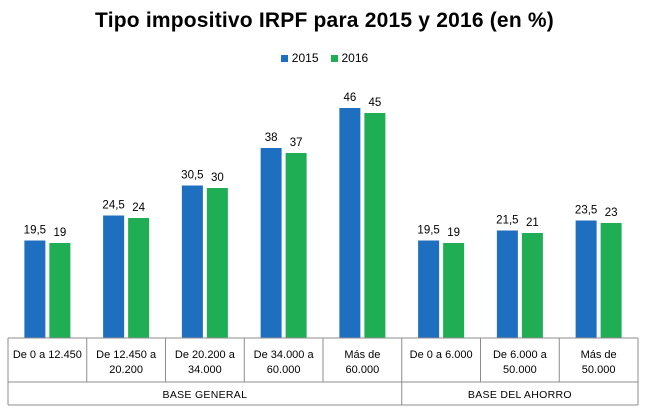 The height and width of the screenshot is (409, 649). What do you see at coordinates (520, 395) in the screenshot?
I see `group-label-2: BASE DEL AHORRO` at bounding box center [520, 395].